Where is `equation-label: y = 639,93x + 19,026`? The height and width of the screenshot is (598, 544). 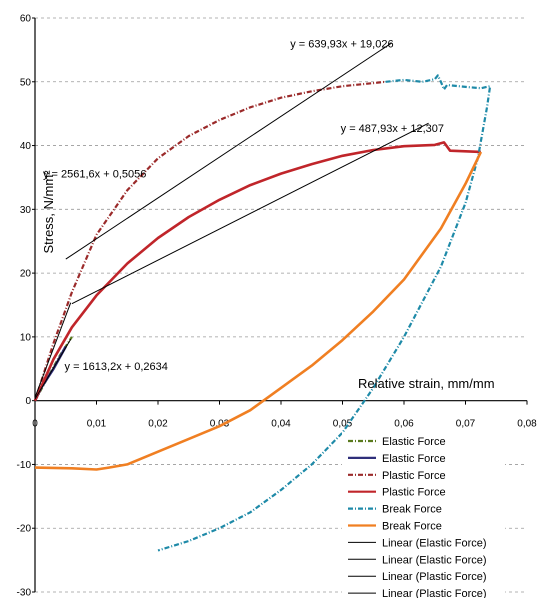
equation-label: y = 639,93x + 19,026 is located at coordinates (341, 44).